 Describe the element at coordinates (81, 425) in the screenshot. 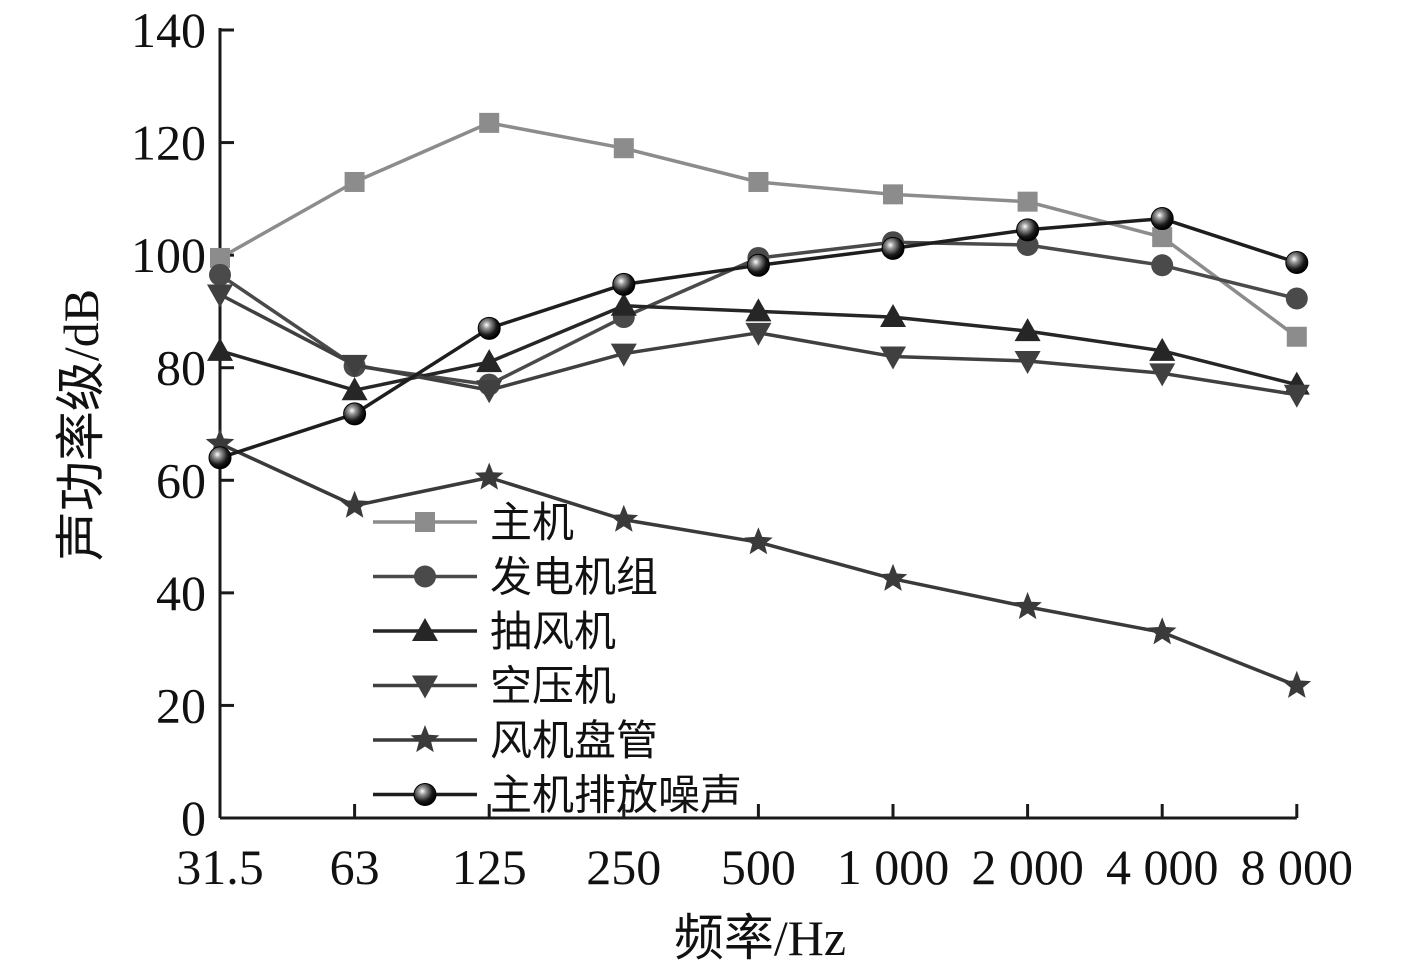

I see `y-axis-title: 声功率级/dB` at that location.